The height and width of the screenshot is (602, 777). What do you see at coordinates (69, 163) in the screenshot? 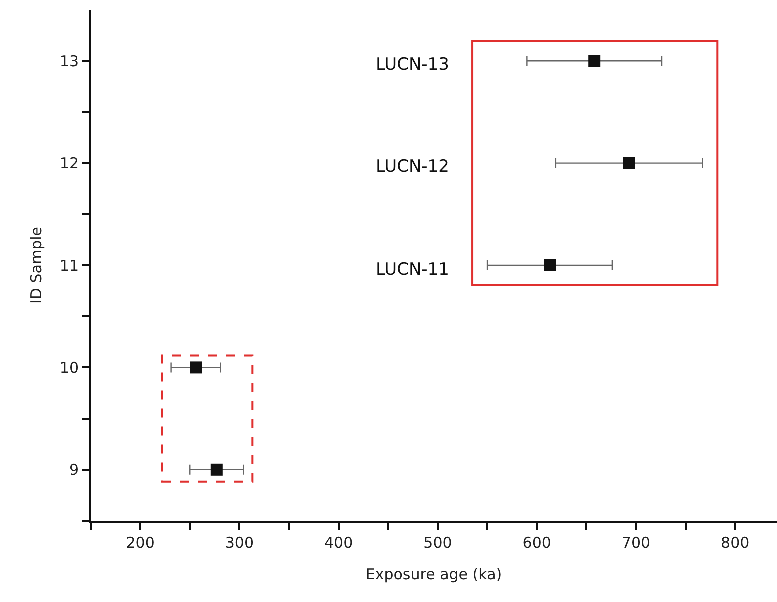
I see `y-tick-label: 12` at bounding box center [69, 163].